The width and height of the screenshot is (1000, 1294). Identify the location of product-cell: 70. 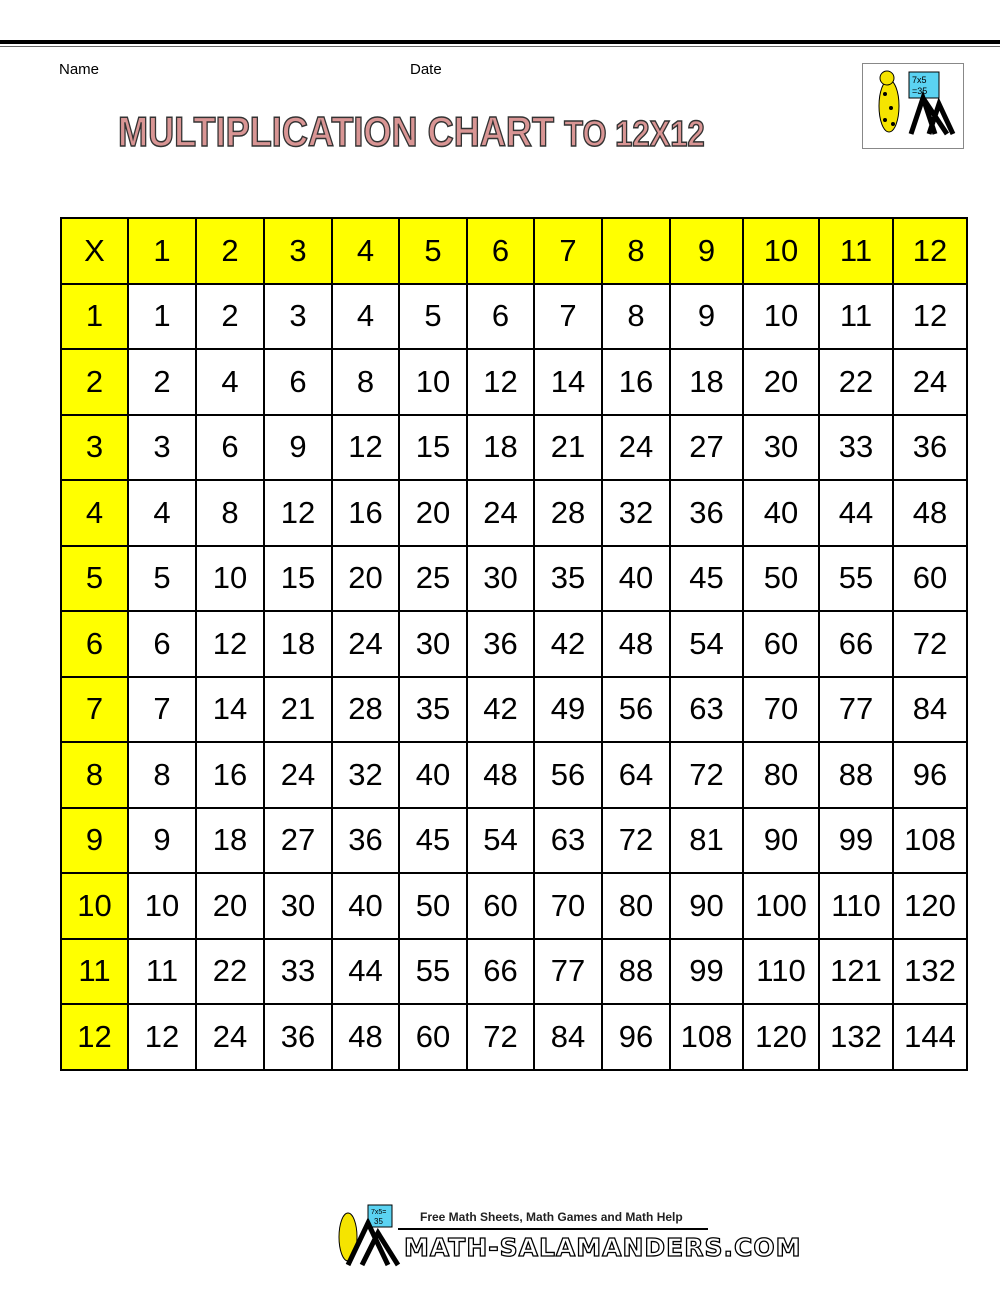
(568, 906).